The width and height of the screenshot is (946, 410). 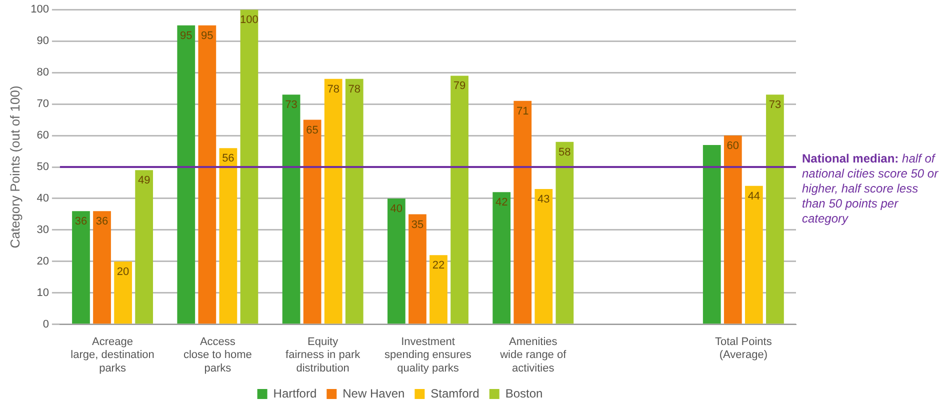 What do you see at coordinates (39, 10) in the screenshot?
I see `y-tick-label: 100` at bounding box center [39, 10].